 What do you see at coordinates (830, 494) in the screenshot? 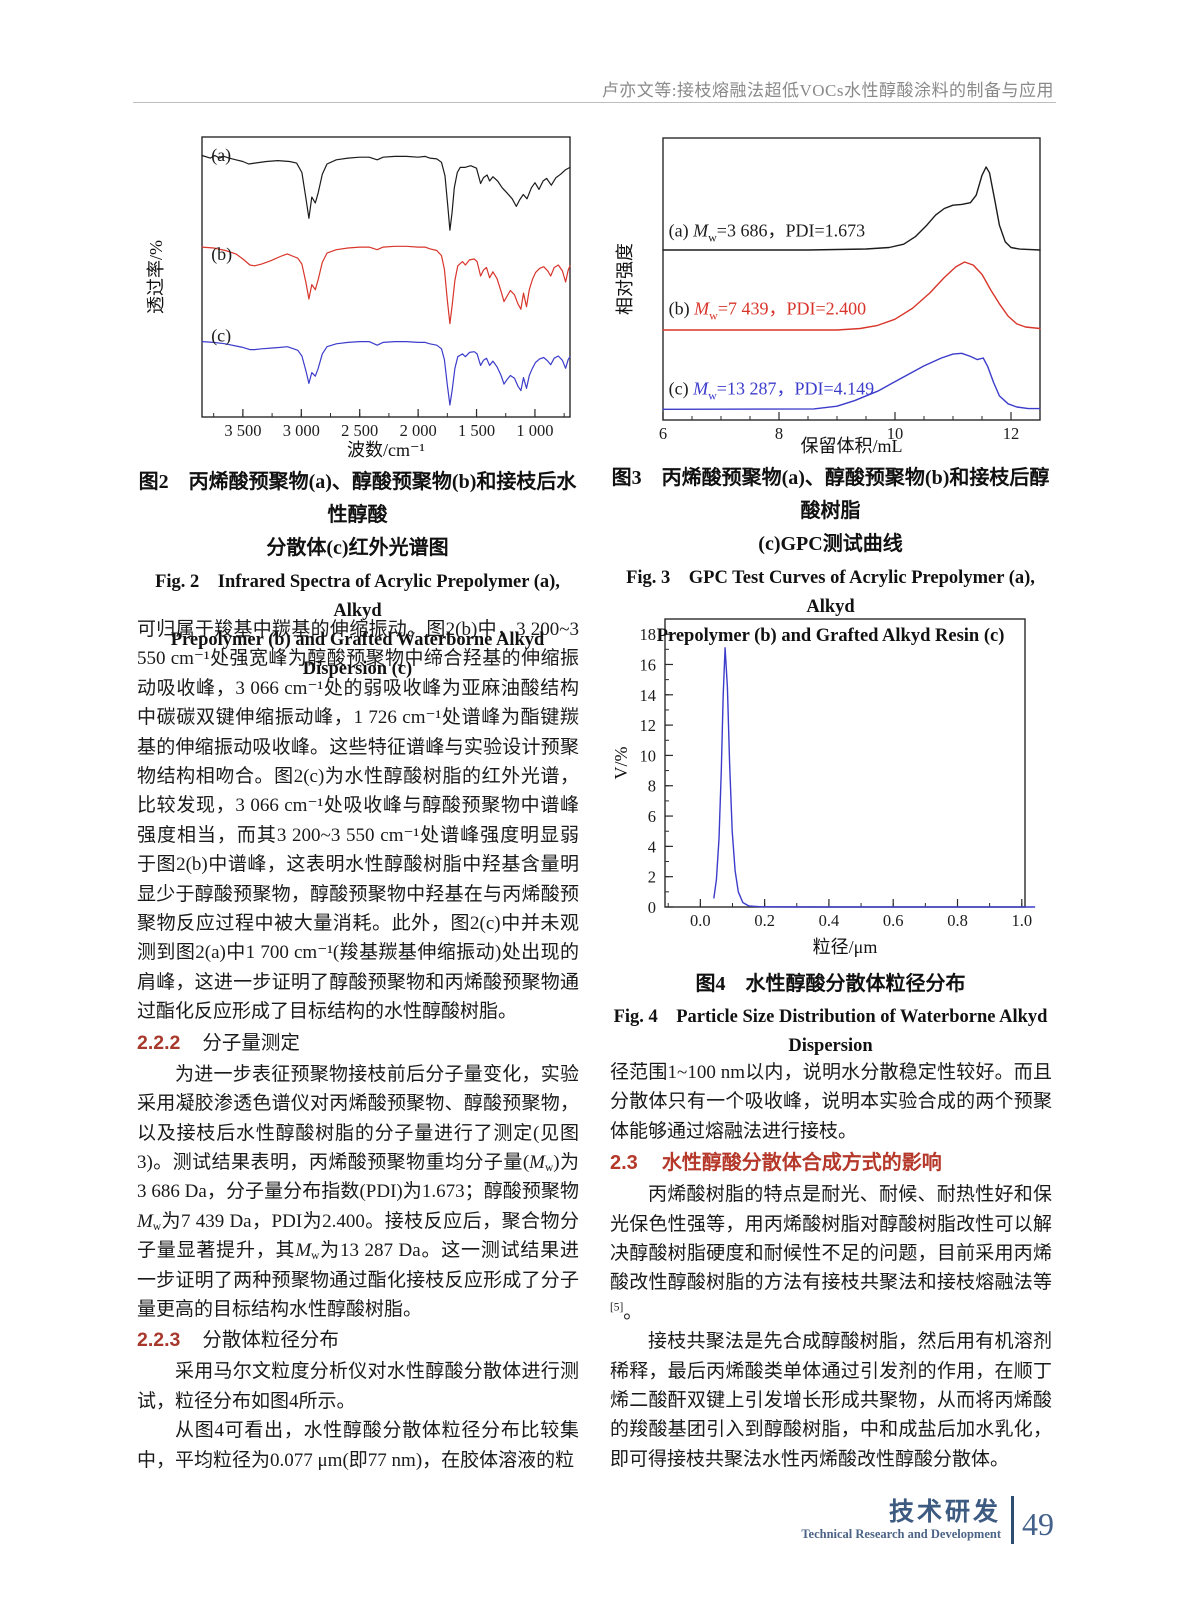
I see `figure3-caption-cn-line1: 图3 丙烯酸预聚物(a)、醇酸预聚物(b)和接枝后醇酸树脂` at bounding box center [830, 494].